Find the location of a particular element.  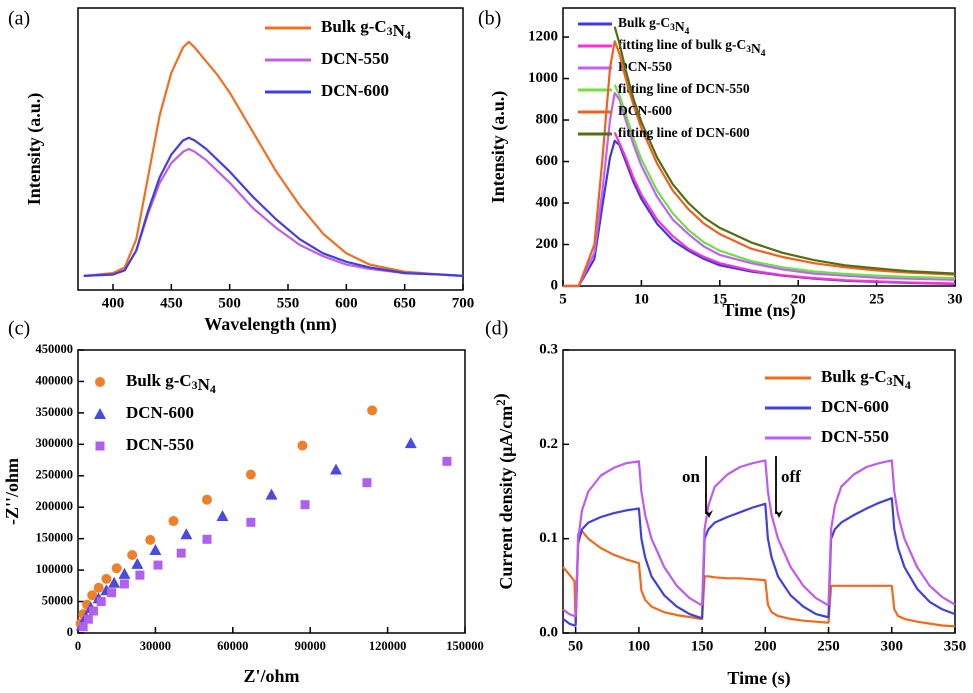

y-tick-label: 0.2 is located at coordinates (548, 444).